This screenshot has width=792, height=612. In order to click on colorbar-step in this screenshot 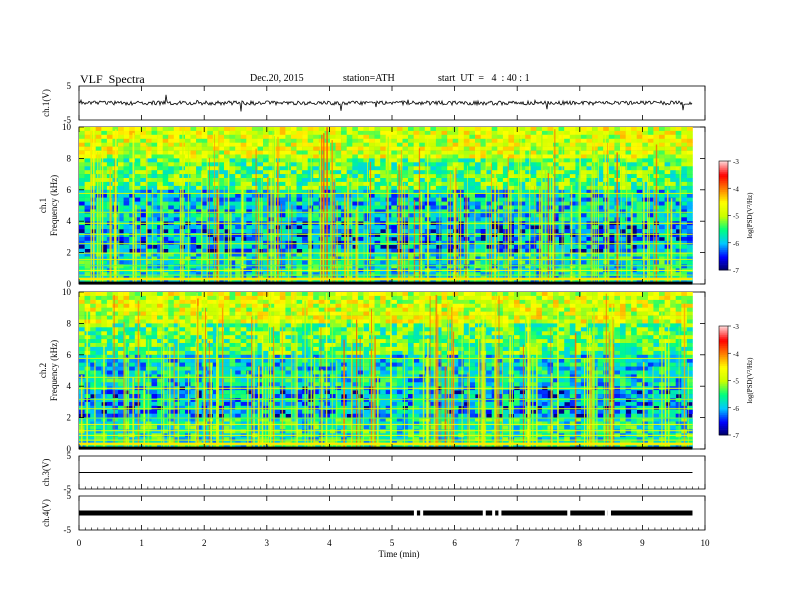, I will do `click(723, 214)`.